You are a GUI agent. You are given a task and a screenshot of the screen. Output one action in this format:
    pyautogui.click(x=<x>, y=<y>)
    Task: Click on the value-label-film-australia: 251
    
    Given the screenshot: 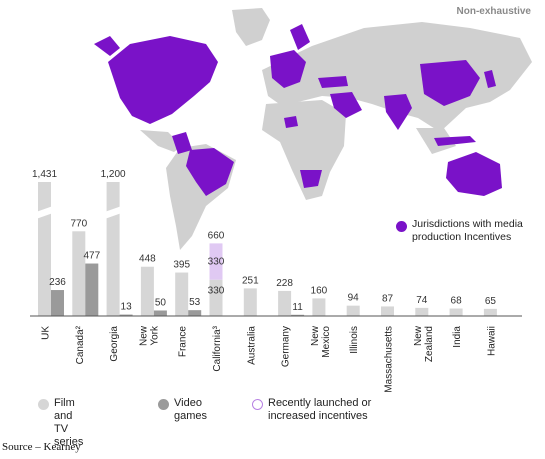 What is the action you would take?
    pyautogui.click(x=250, y=280)
    